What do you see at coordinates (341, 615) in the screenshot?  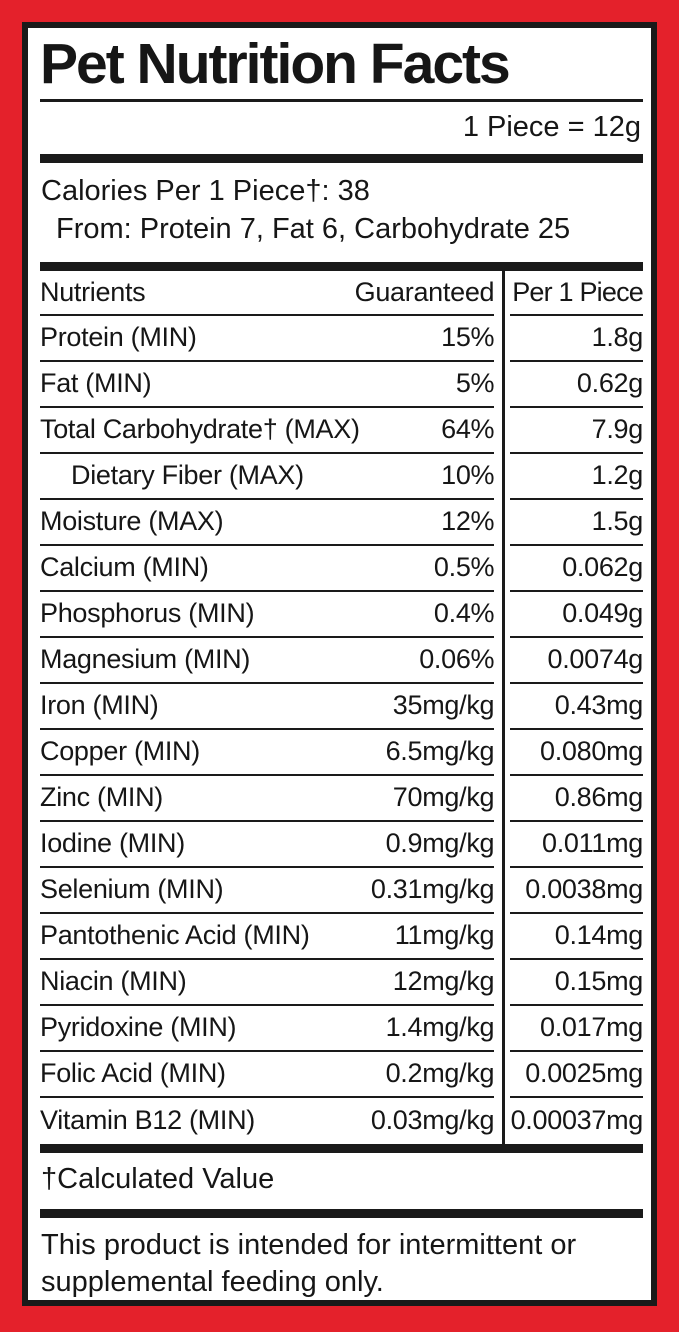 I see `table-row: Phosphorus (MIN) 0.4% 0.049g` at bounding box center [341, 615].